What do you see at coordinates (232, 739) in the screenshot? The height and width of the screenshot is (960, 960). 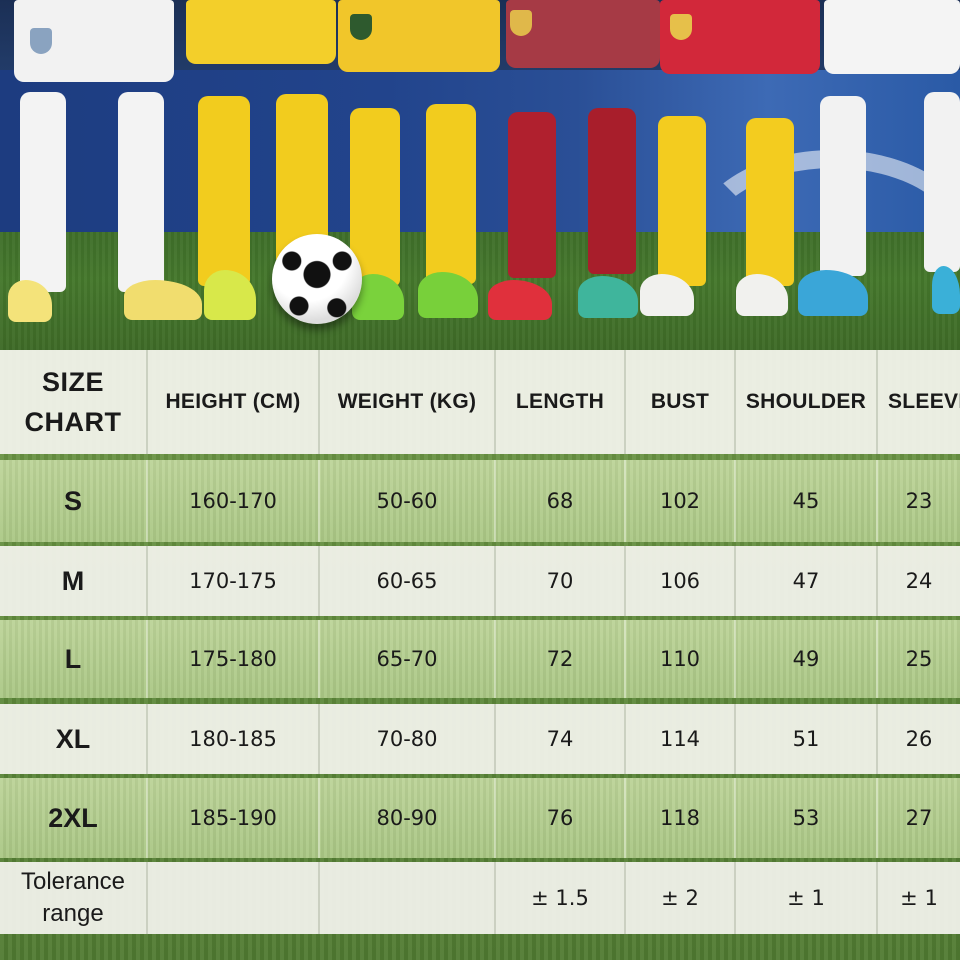 I see `height-value: 180-185` at bounding box center [232, 739].